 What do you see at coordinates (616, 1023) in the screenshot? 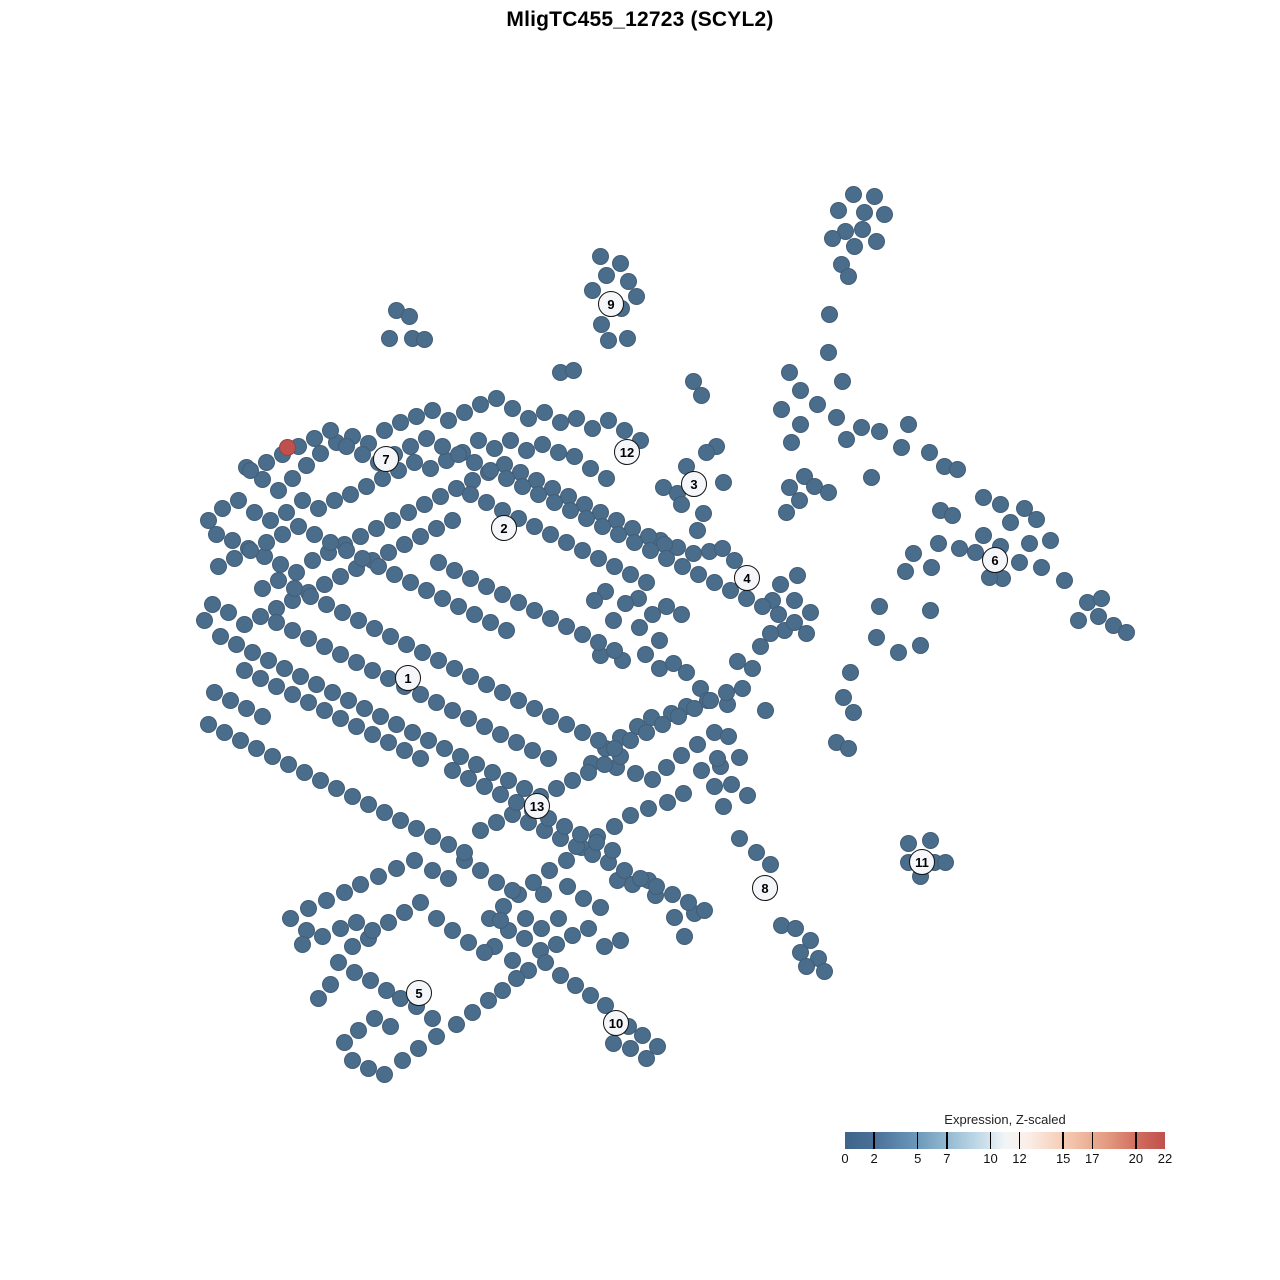
I see `cluster-label-10: 10` at bounding box center [616, 1023].